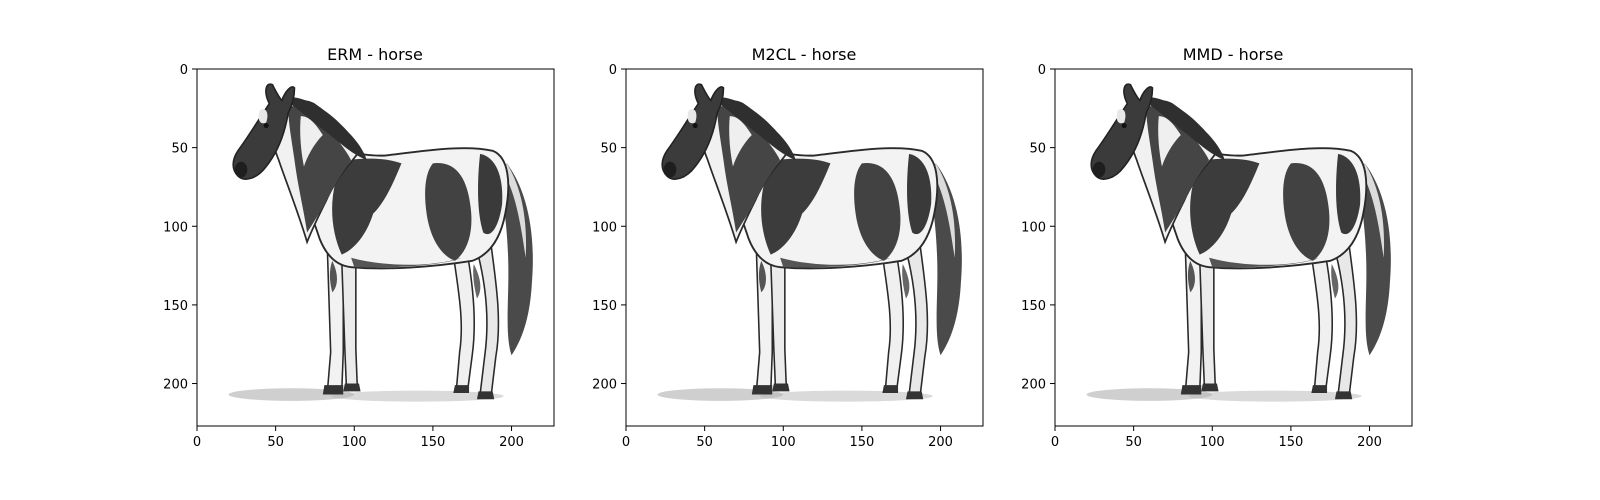  What do you see at coordinates (375, 54) in the screenshot?
I see `panel-title: ERM - horse` at bounding box center [375, 54].